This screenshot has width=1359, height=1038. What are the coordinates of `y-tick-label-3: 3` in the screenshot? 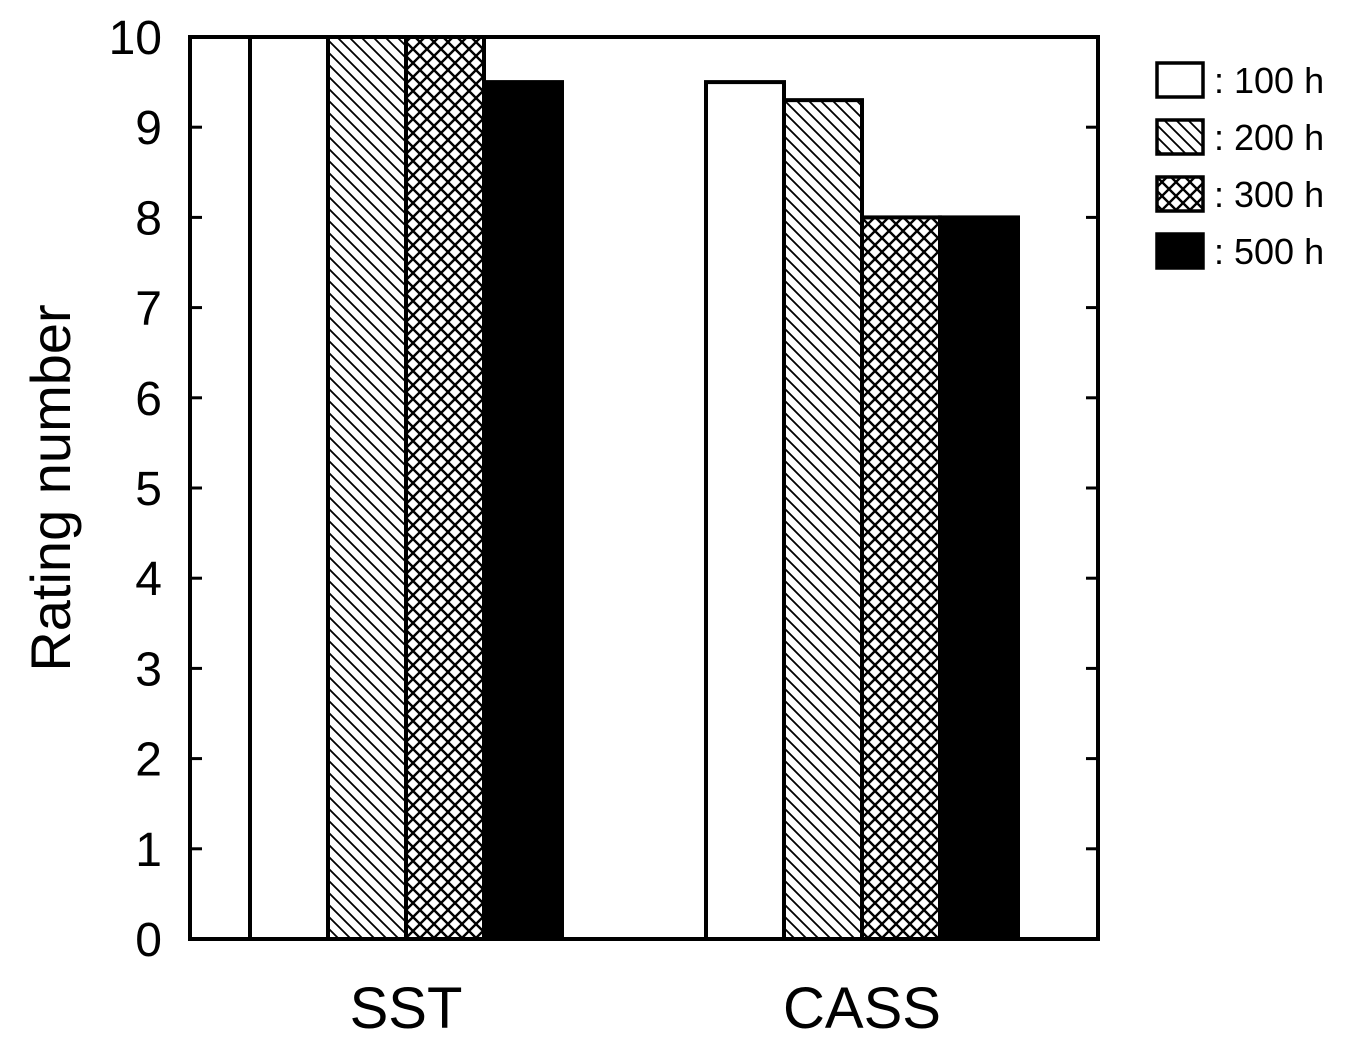 It's located at (148, 669).